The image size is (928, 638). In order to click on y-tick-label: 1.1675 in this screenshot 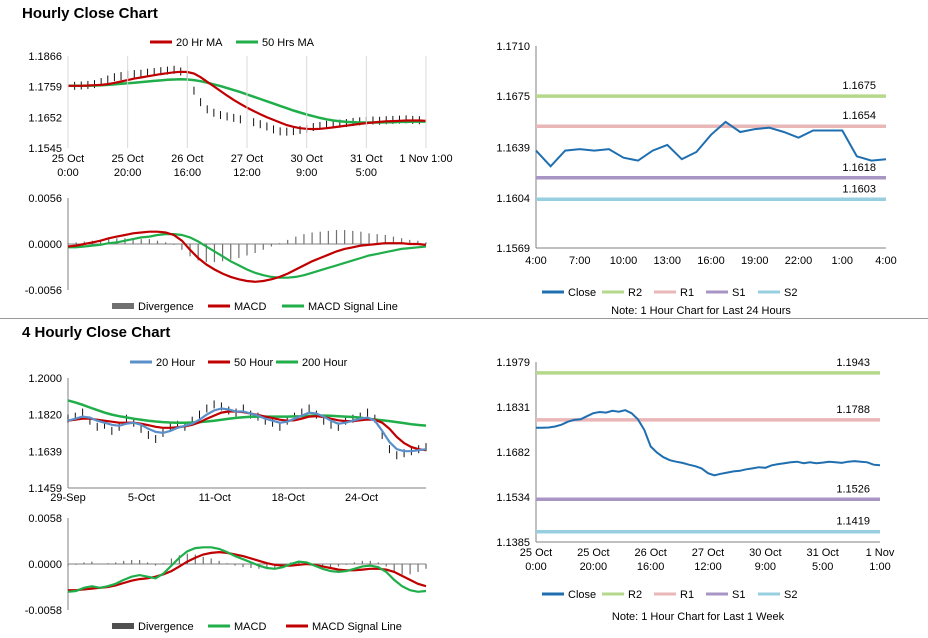, I will do `click(513, 97)`.